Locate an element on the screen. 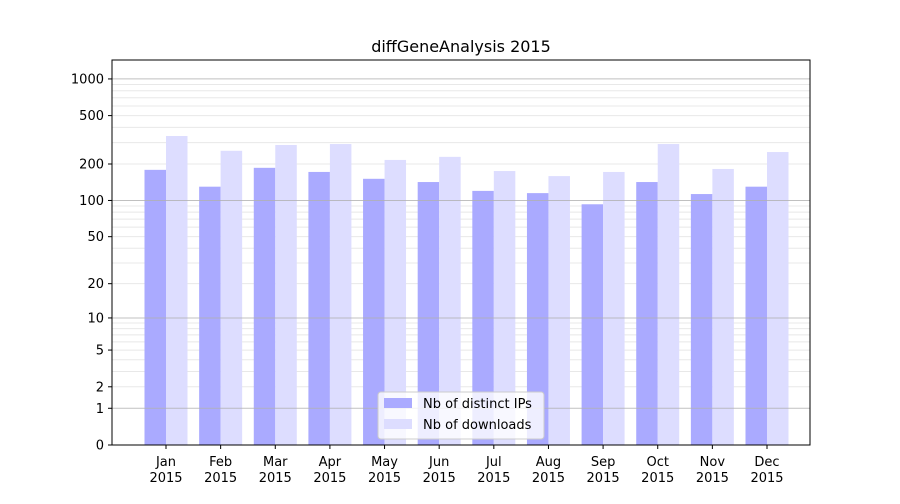  y-tick-label: 1000 is located at coordinates (87, 79).